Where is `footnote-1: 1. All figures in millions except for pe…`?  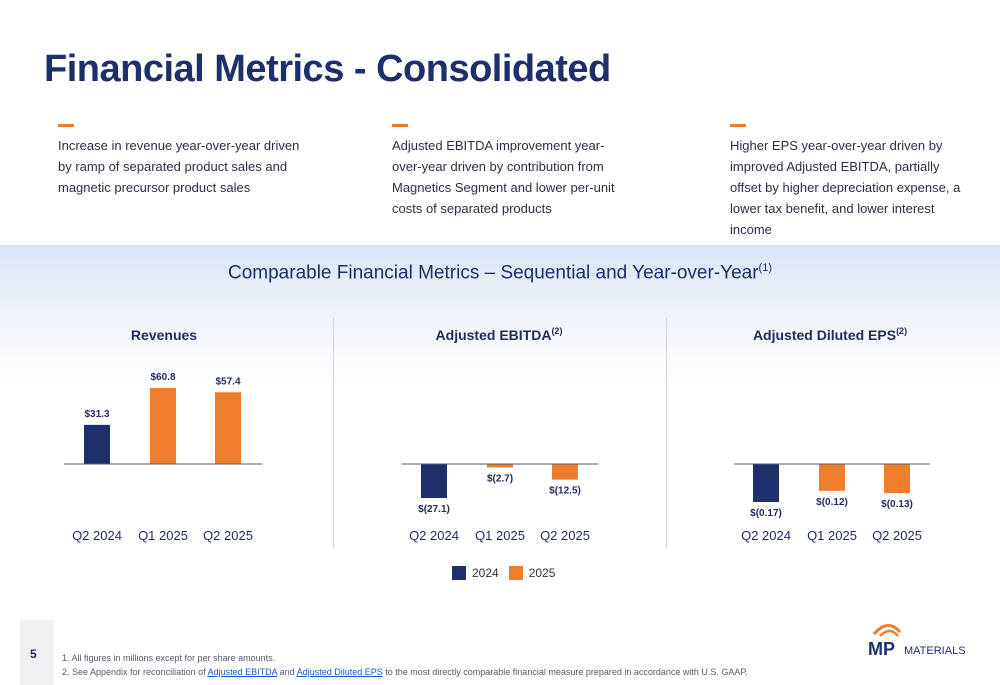 footnote-1: 1. All figures in millions except for pe… is located at coordinates (169, 658).